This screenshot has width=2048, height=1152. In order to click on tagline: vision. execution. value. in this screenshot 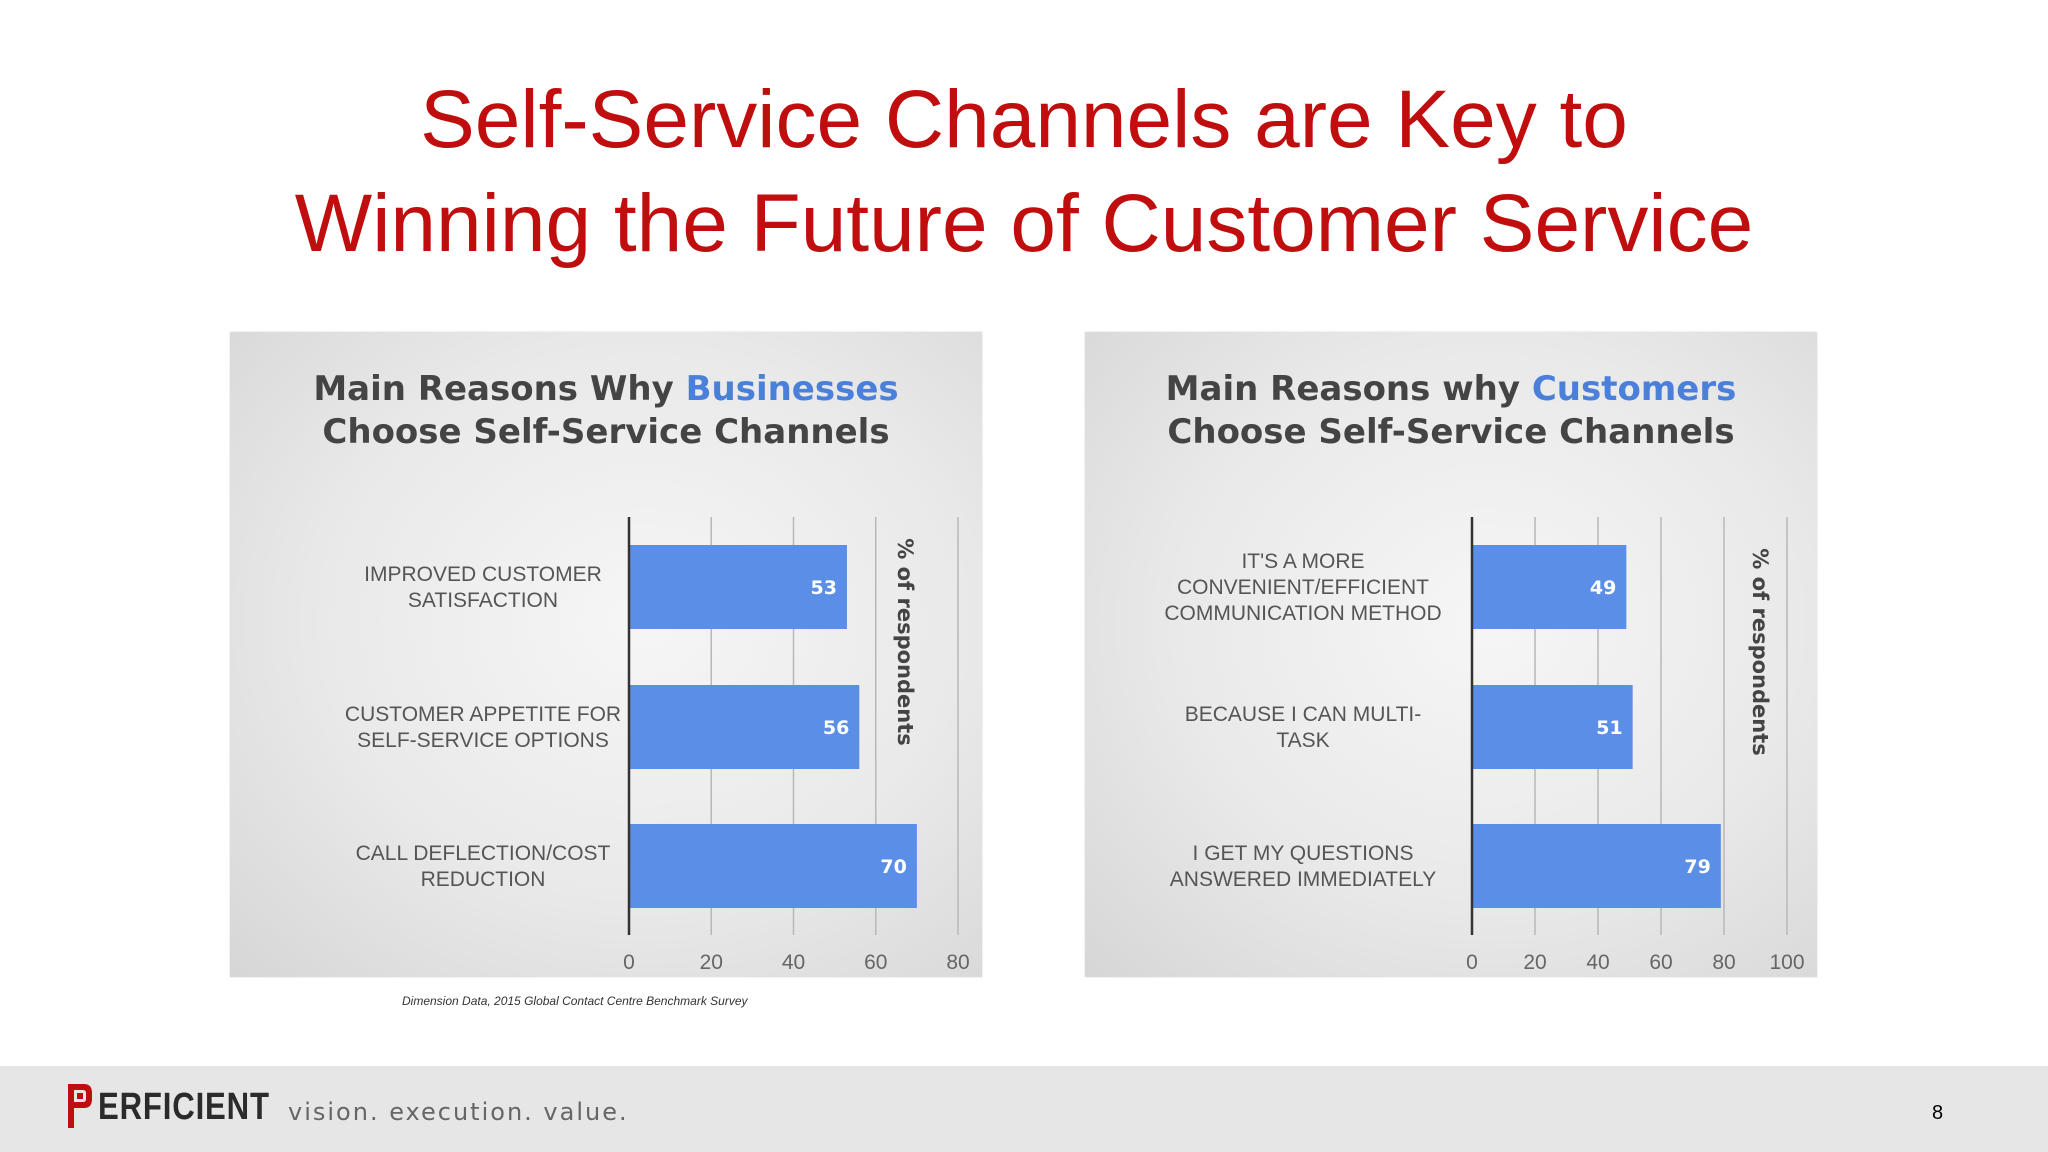, I will do `click(458, 1112)`.